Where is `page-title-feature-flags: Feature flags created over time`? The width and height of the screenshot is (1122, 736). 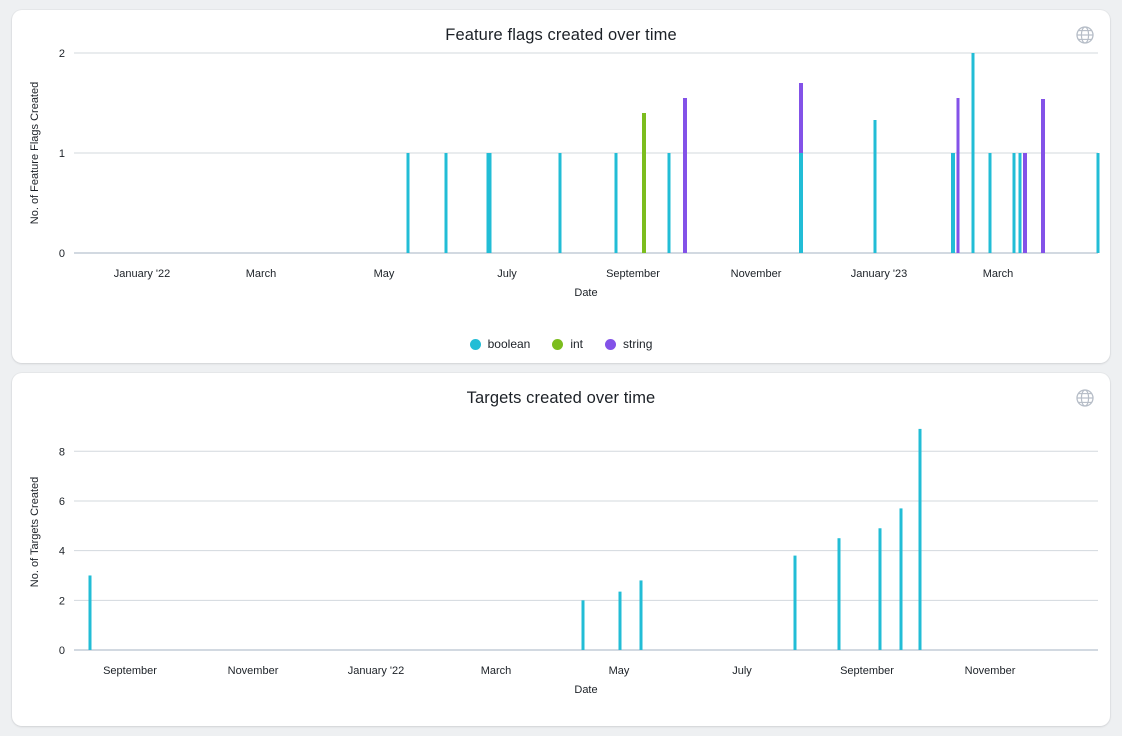
page-title-feature-flags: Feature flags created over time is located at coordinates (561, 35).